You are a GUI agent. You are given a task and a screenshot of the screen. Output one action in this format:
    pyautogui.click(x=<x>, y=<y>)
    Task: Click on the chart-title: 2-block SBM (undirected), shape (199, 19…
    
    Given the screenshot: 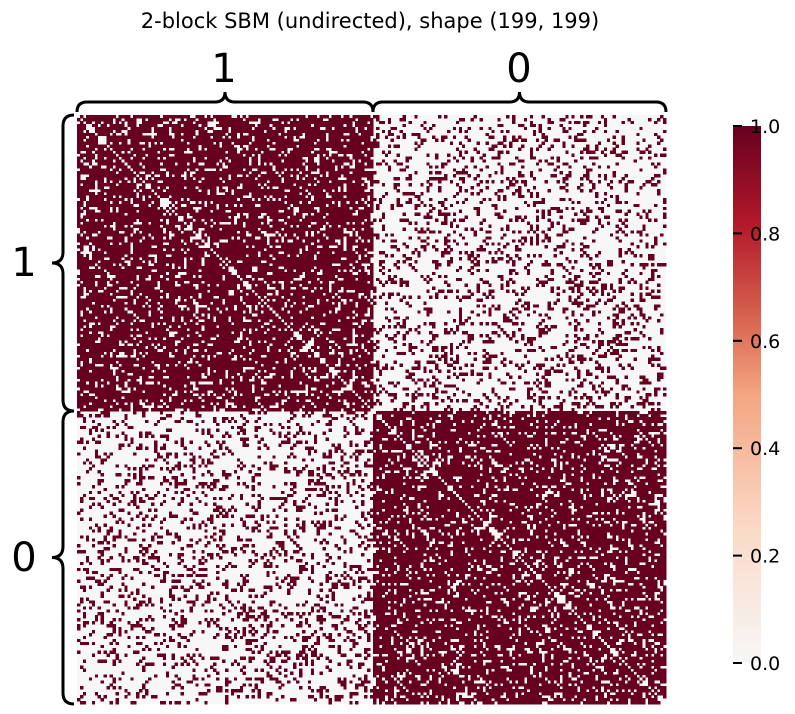 What is the action you would take?
    pyautogui.click(x=370, y=21)
    